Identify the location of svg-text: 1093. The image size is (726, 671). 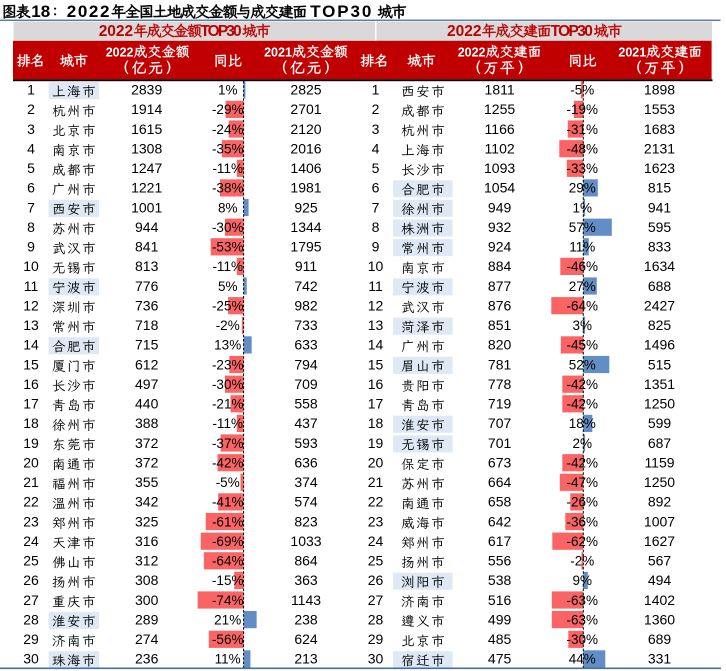
(499, 168).